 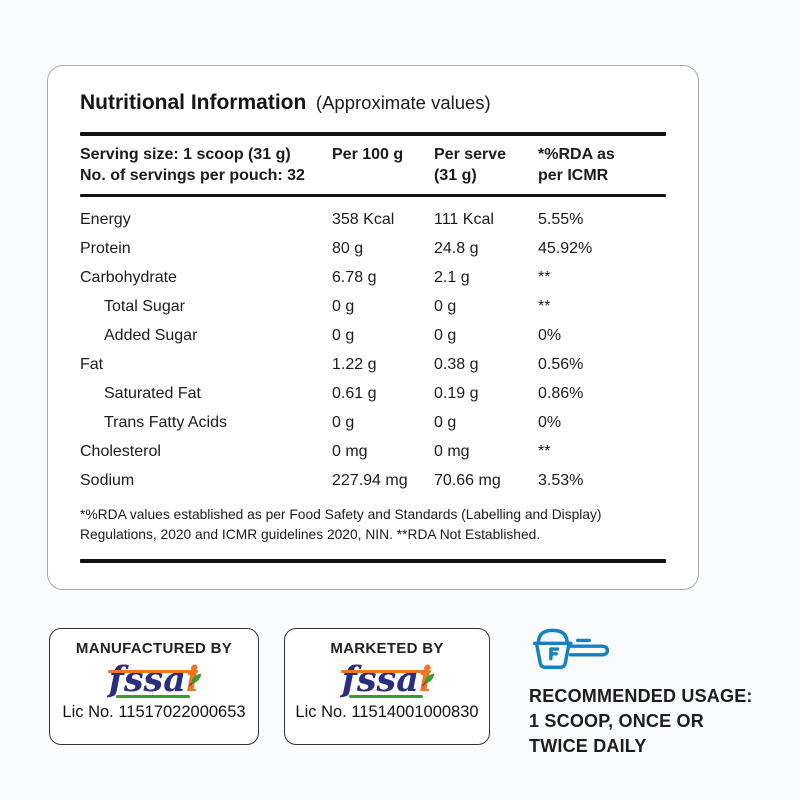 I want to click on value-per-100g: 1.22 g, so click(x=354, y=364).